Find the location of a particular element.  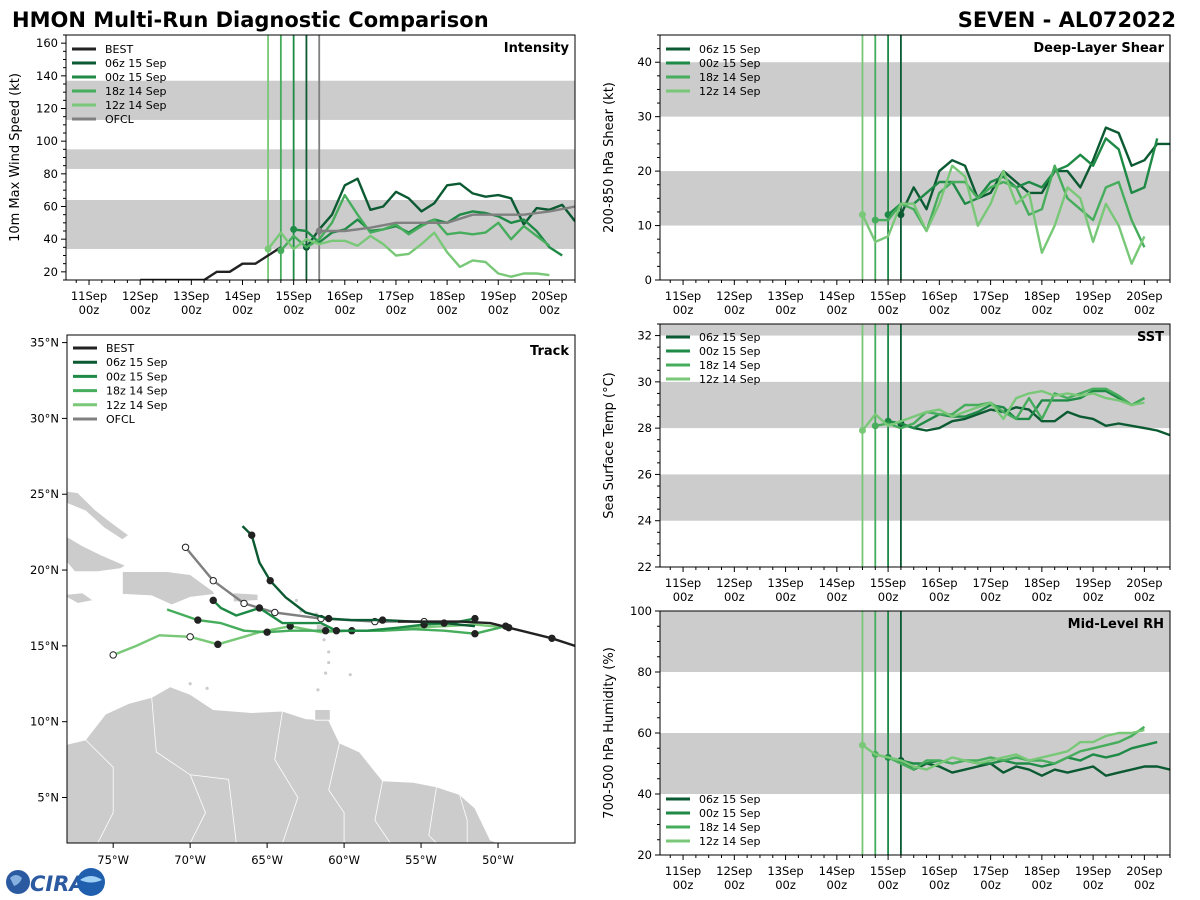

shear-legend-label-0: 06z 15 Sep is located at coordinates (730, 49).